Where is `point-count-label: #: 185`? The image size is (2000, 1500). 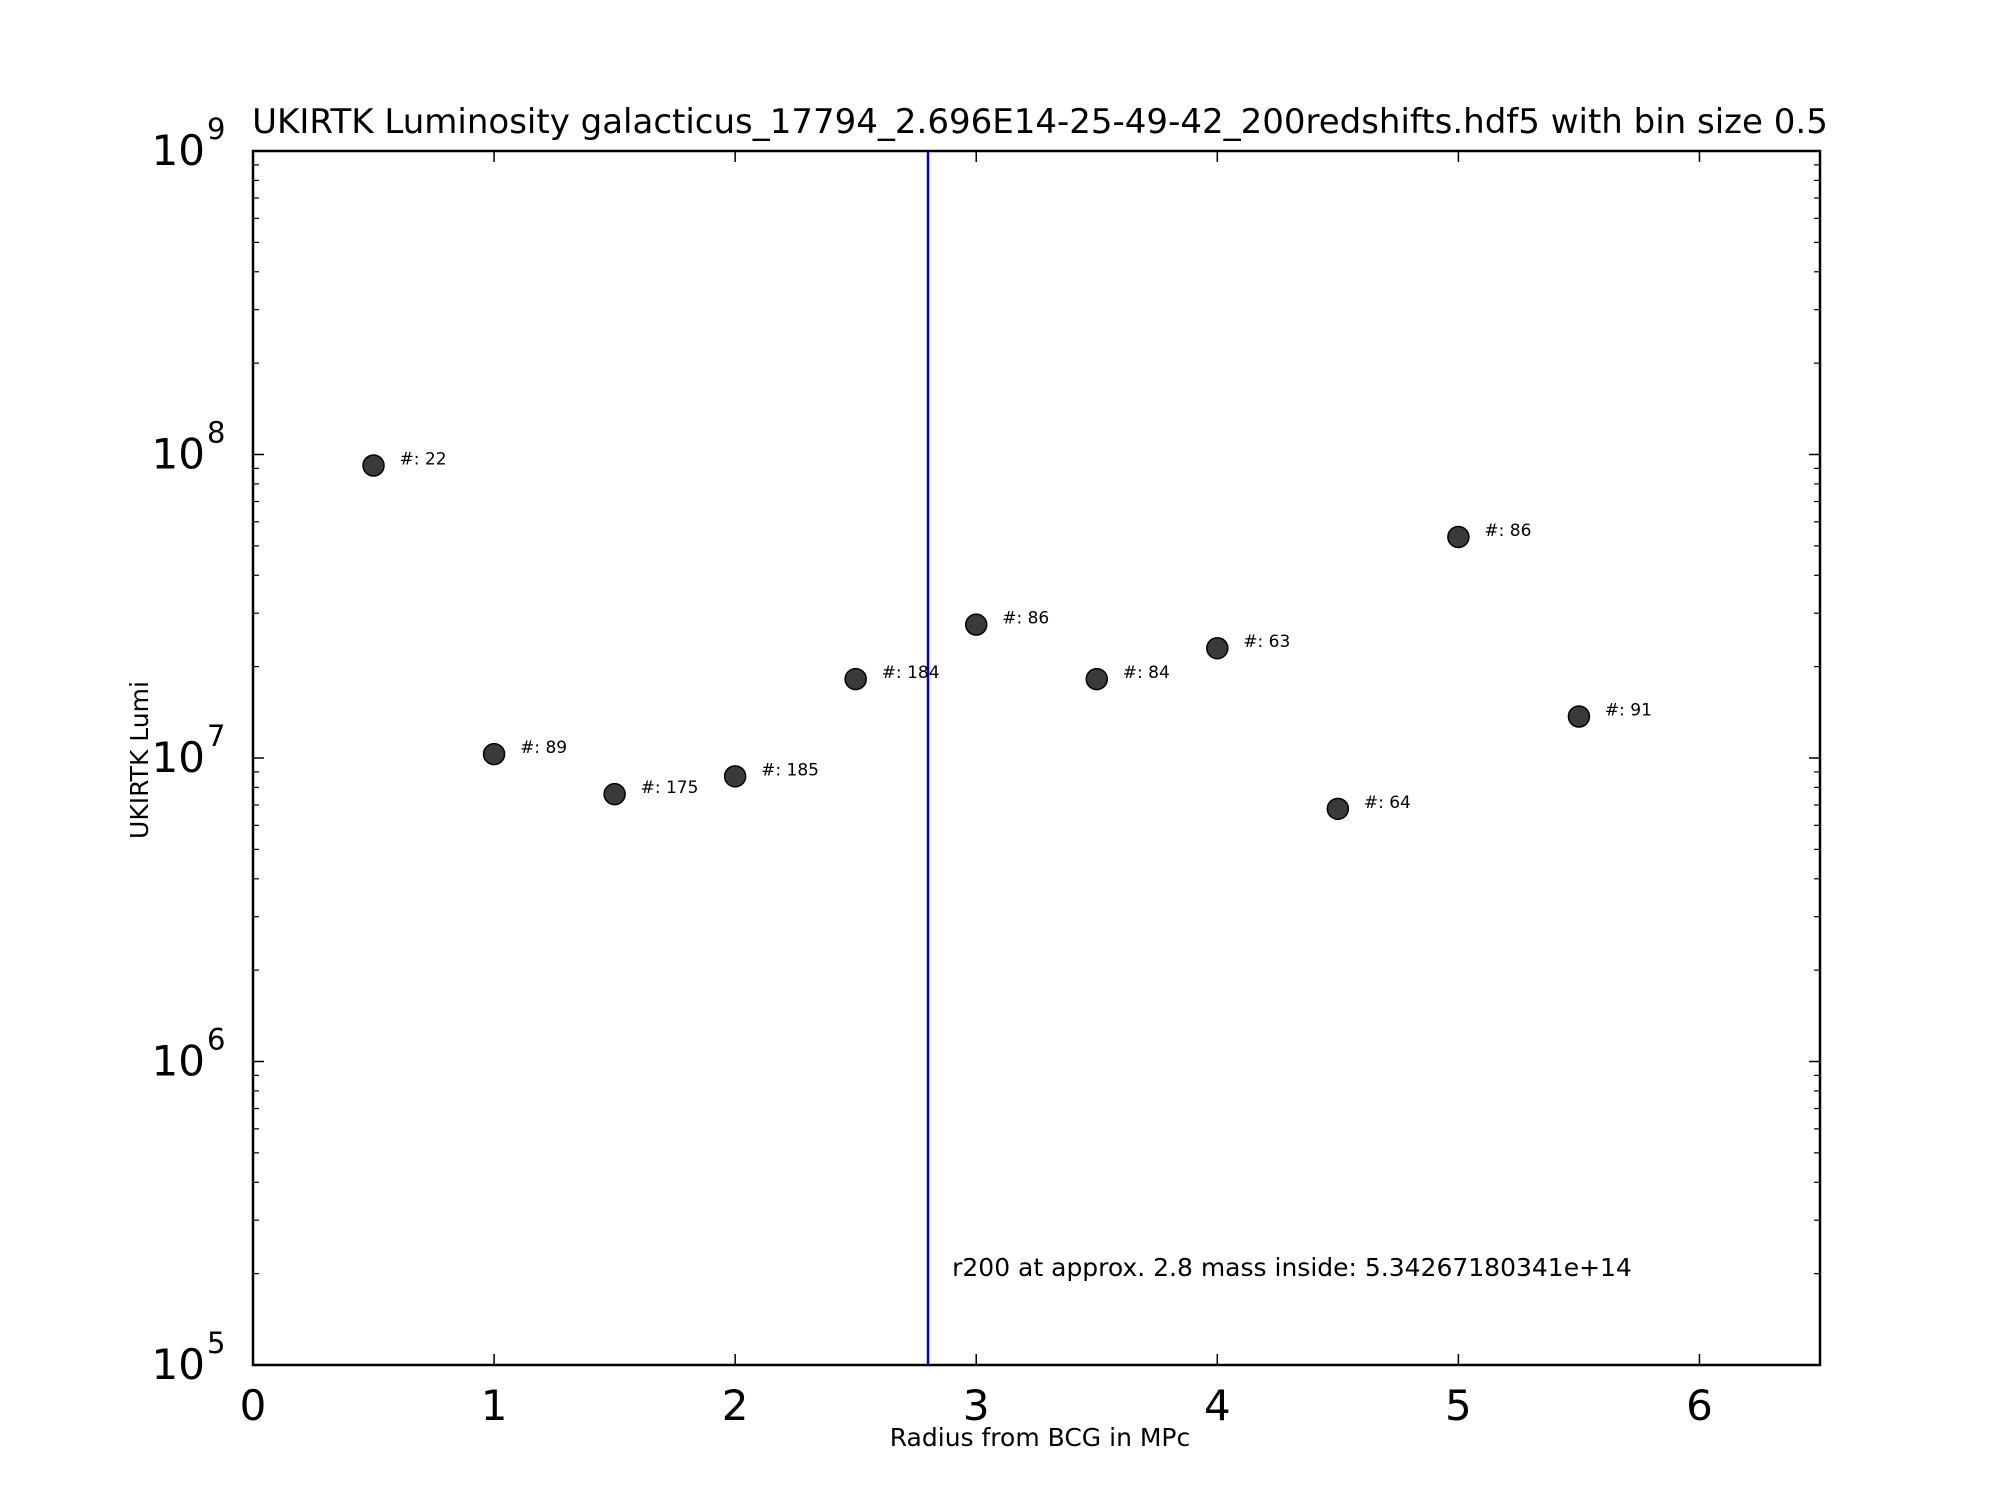 point-count-label: #: 185 is located at coordinates (790, 770).